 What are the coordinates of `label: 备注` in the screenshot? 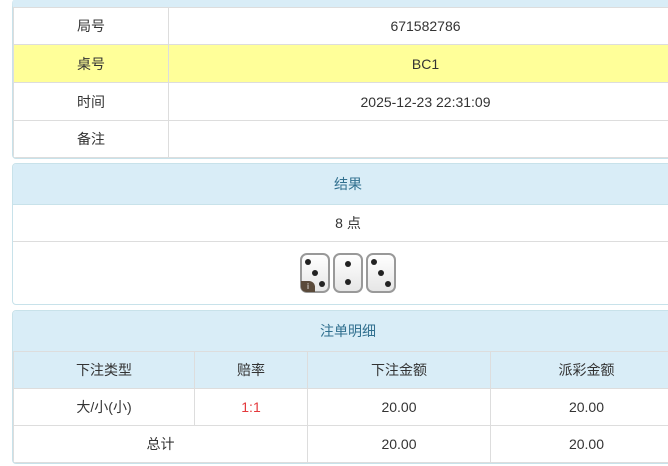 It's located at (91, 139).